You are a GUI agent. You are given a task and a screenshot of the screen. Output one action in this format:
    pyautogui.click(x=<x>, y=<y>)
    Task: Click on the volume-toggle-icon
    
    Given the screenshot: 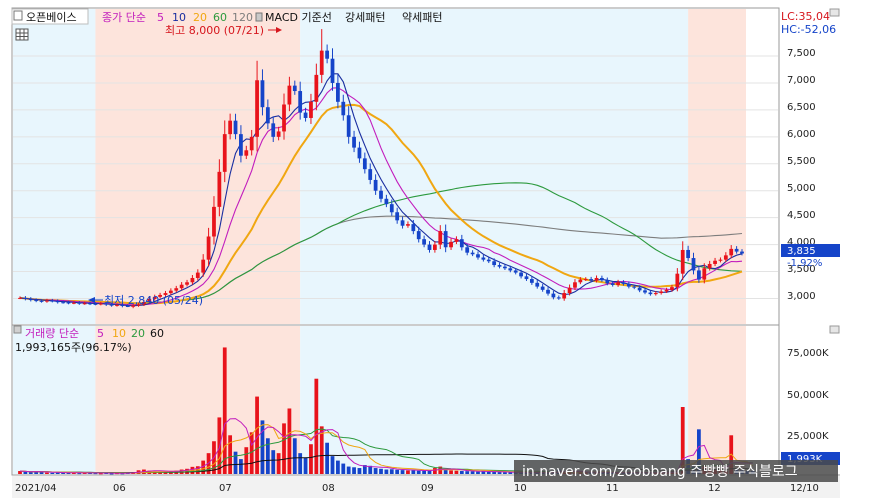 What is the action you would take?
    pyautogui.click(x=17, y=329)
    